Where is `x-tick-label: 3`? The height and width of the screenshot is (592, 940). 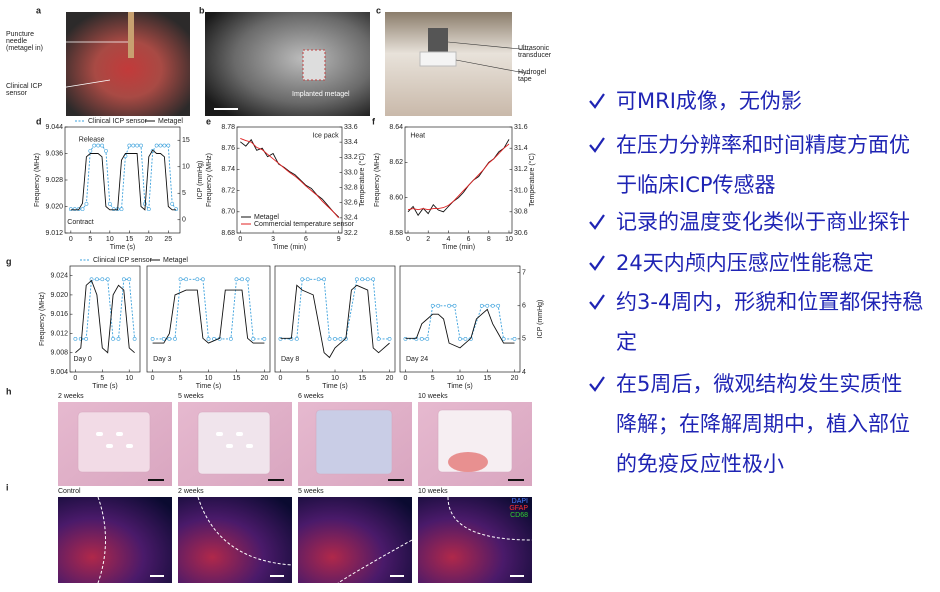 x-tick-label: 3 is located at coordinates (273, 239).